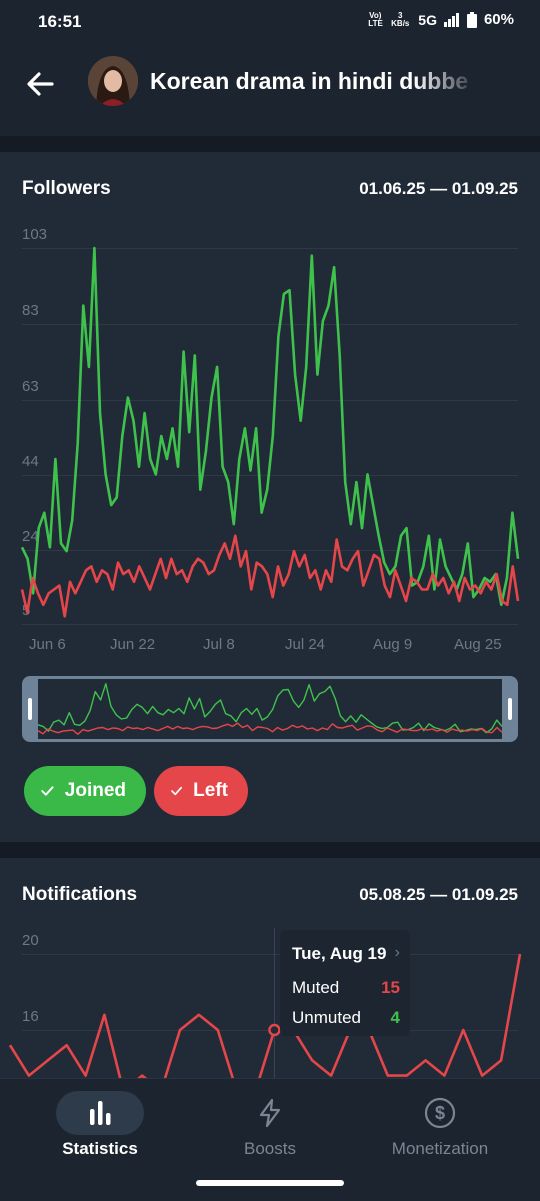  I want to click on signal-icon, so click(451, 19).